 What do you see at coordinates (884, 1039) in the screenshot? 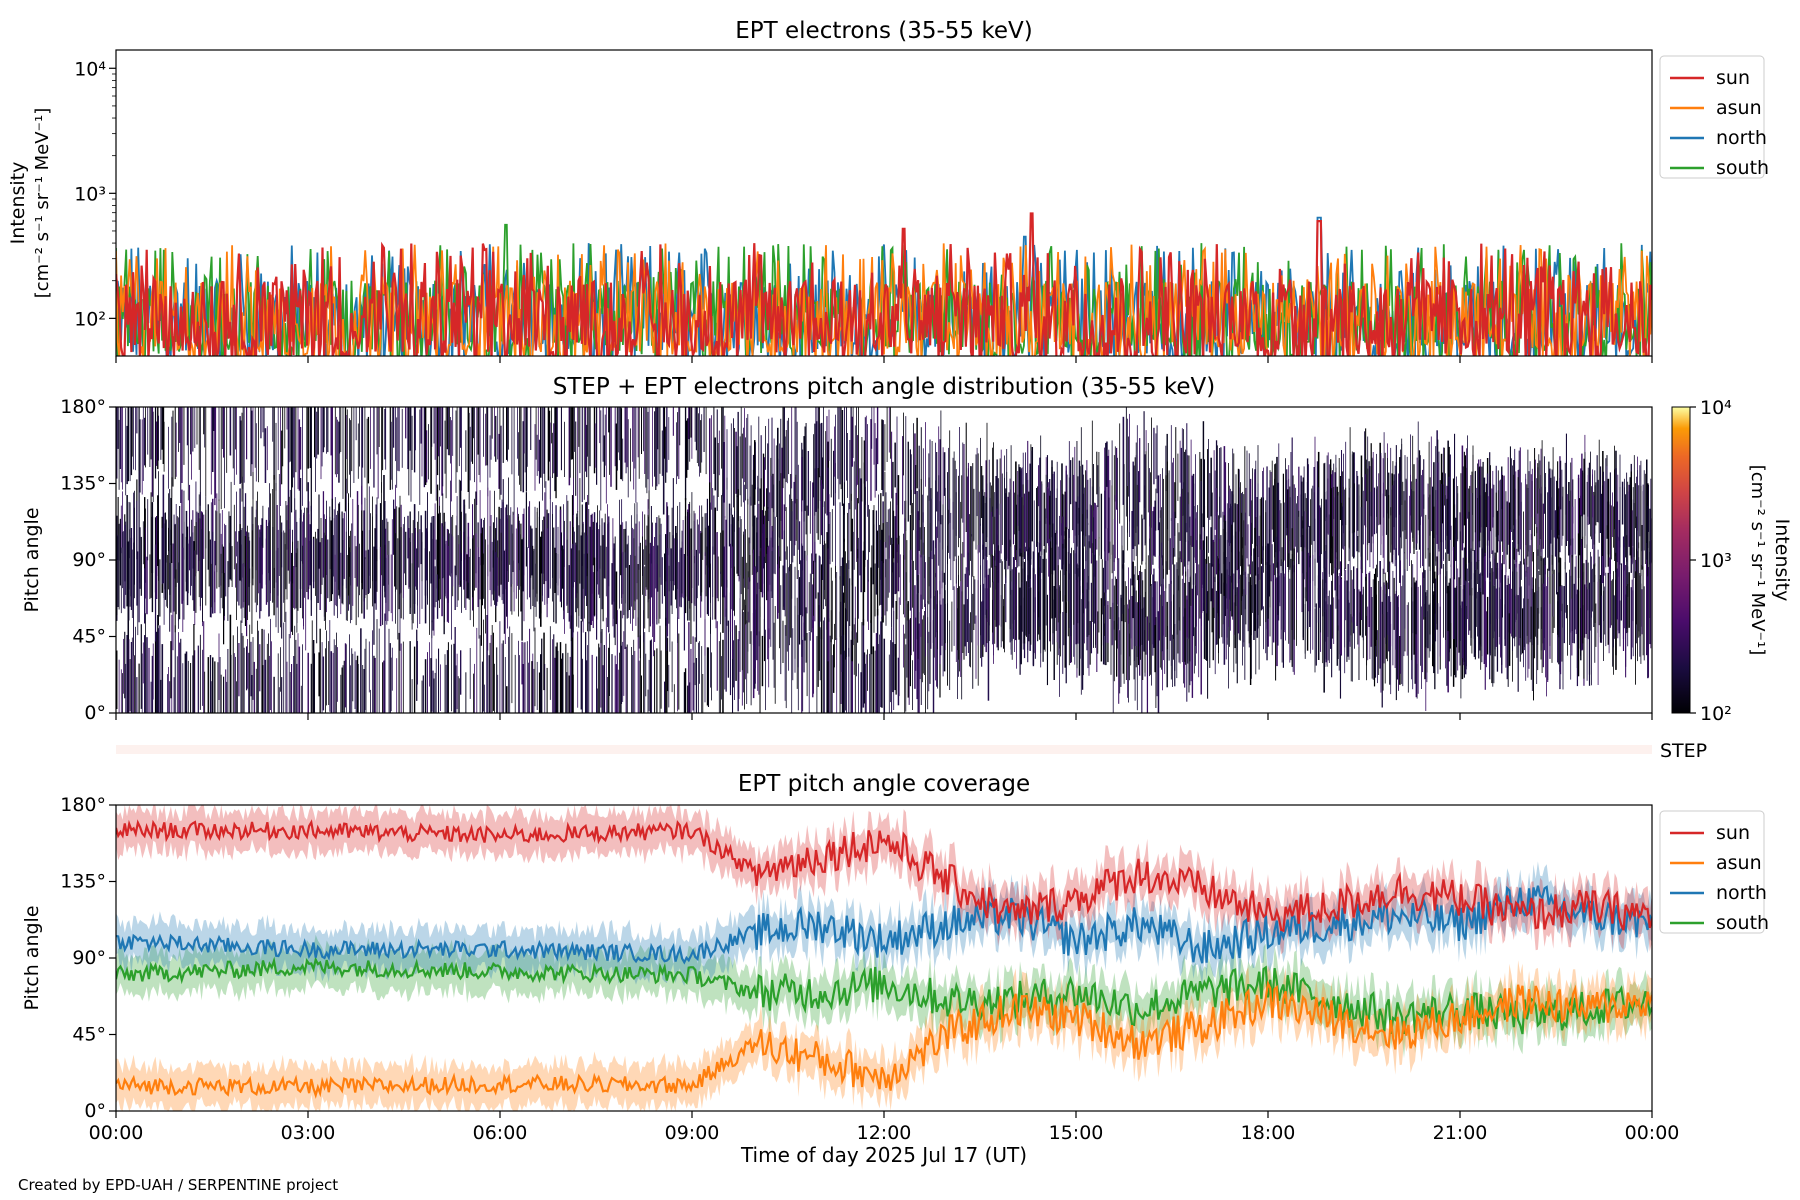
I see `coverage-series-asun` at bounding box center [884, 1039].